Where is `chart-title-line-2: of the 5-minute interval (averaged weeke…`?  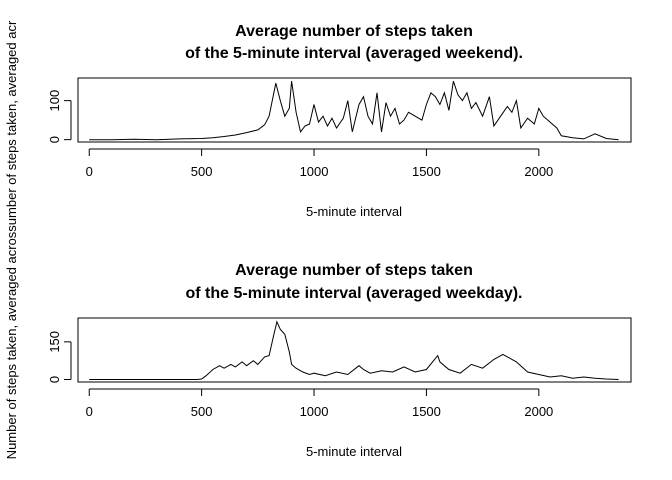 chart-title-line-2: of the 5-minute interval (averaged weeke… is located at coordinates (354, 53).